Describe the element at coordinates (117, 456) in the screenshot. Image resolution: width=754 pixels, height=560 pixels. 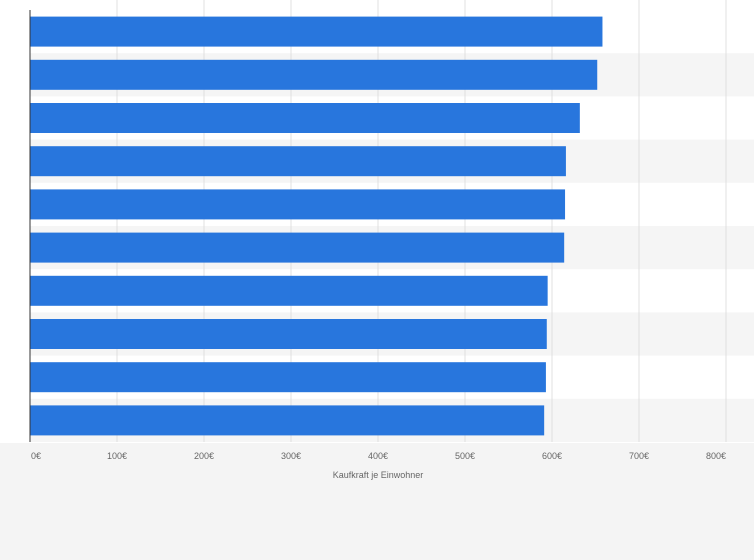
I see `x-tick-label: 100€` at that location.